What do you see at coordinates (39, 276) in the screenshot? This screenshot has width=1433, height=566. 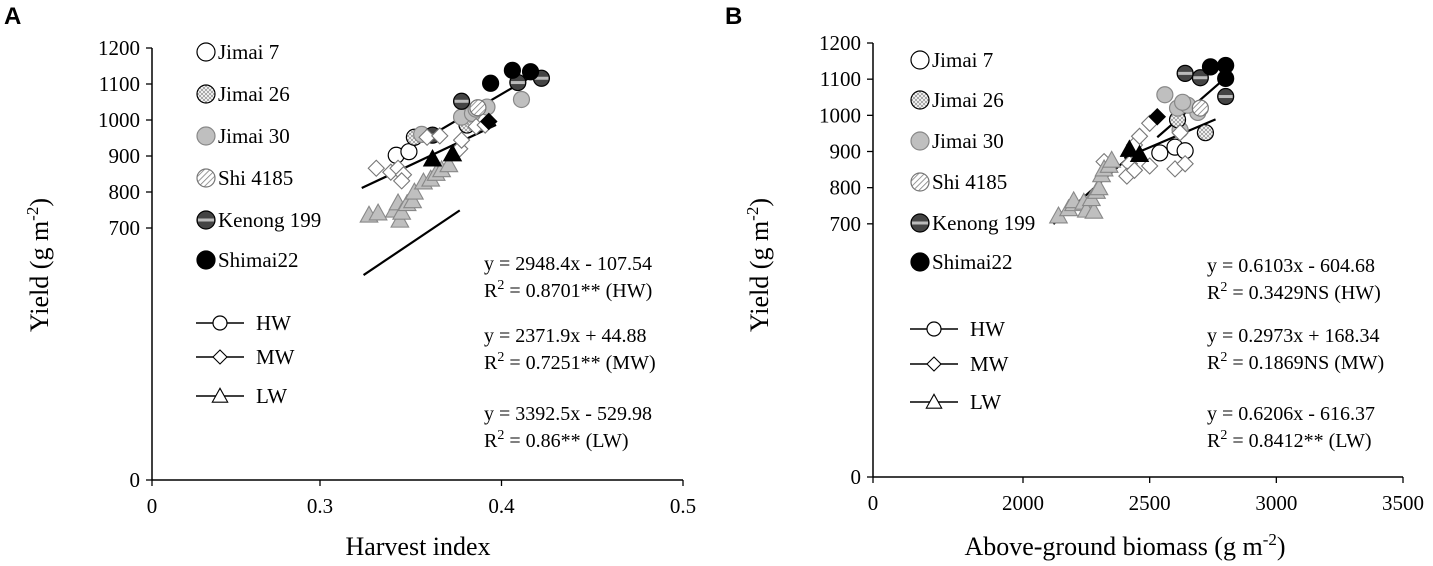 I see `y-axis-label-a-text: Yield (g m` at bounding box center [39, 276].